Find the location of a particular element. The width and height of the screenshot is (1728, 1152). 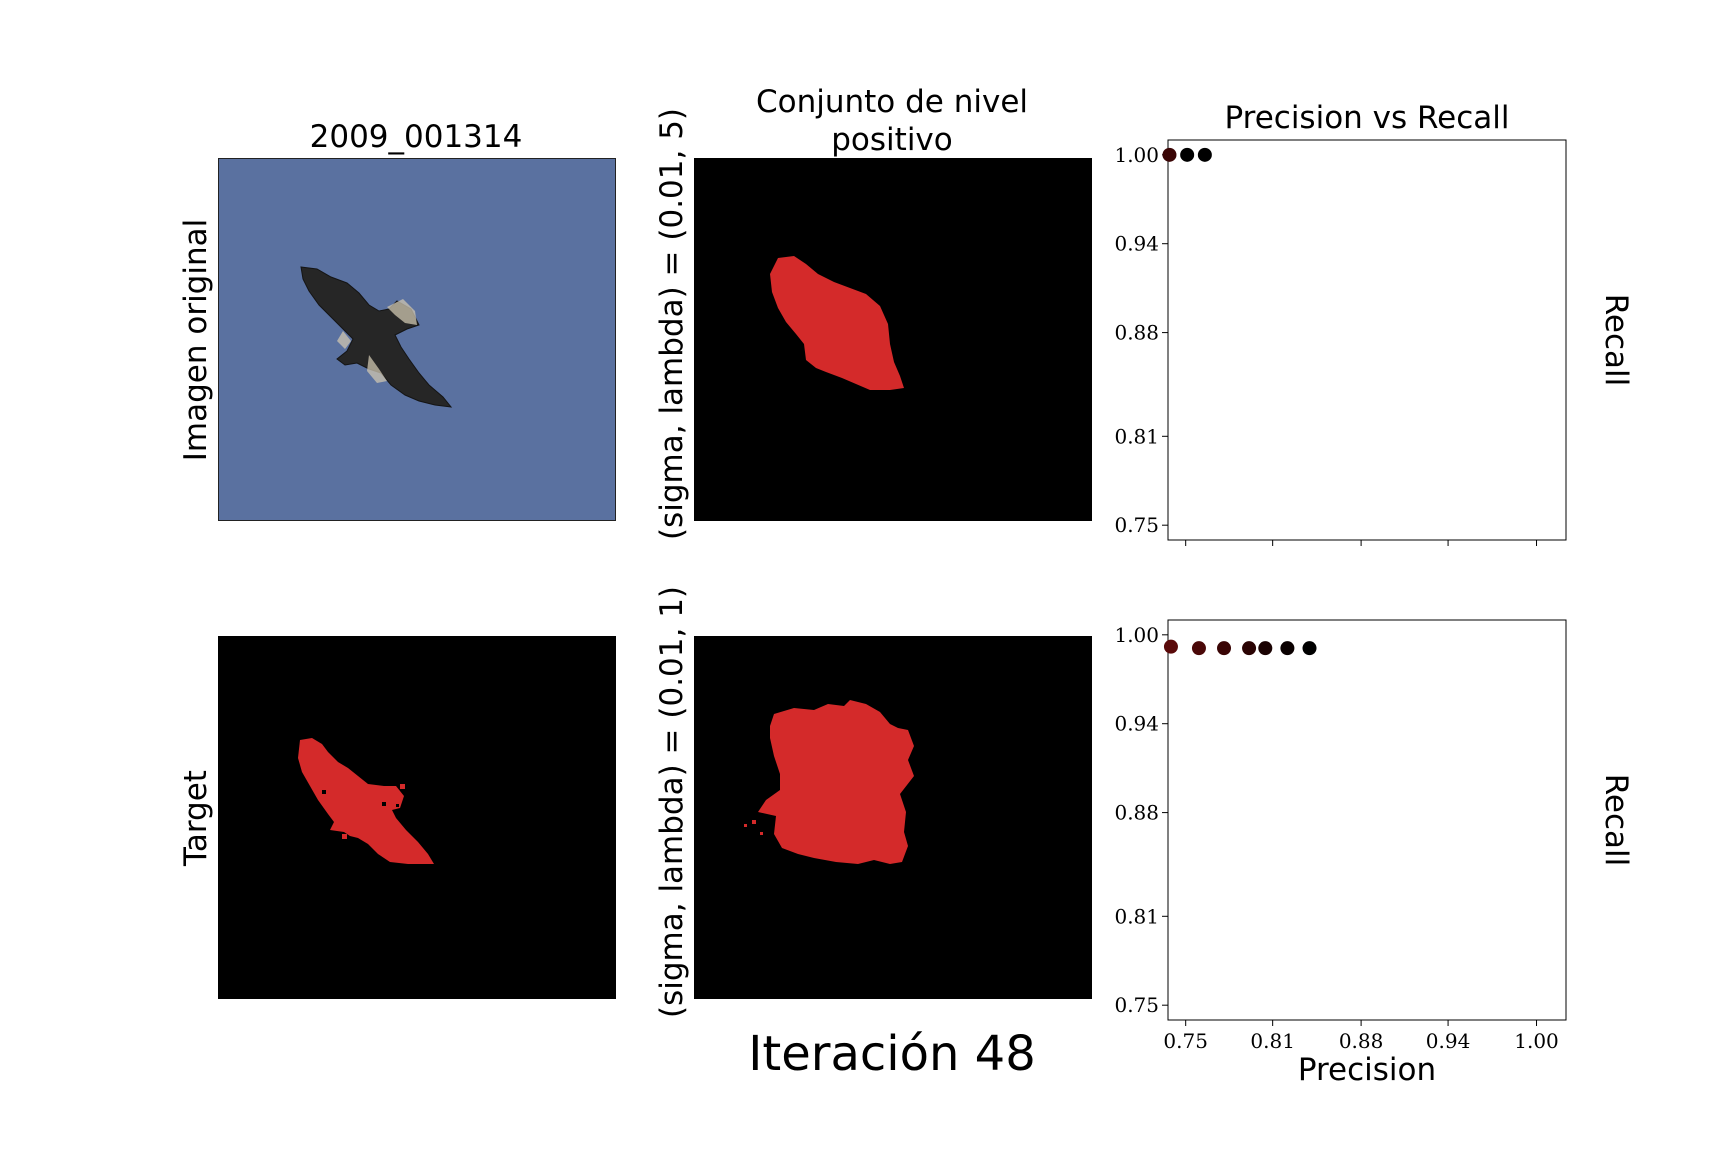

iteration-label: Iteración 48 is located at coordinates (892, 1054).